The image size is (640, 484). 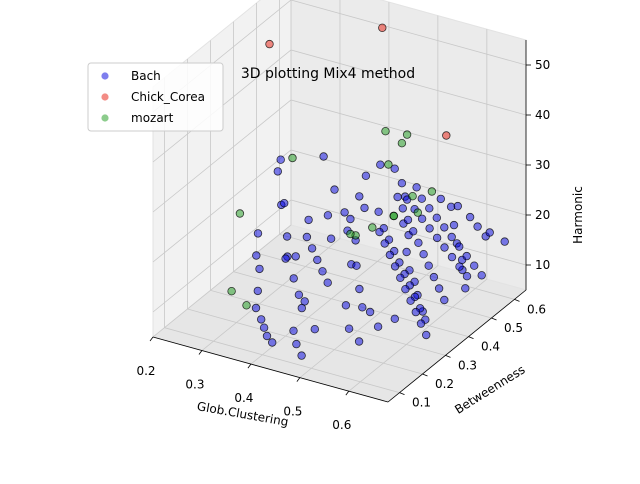 I want to click on legend-marker-mozart, so click(x=105, y=118).